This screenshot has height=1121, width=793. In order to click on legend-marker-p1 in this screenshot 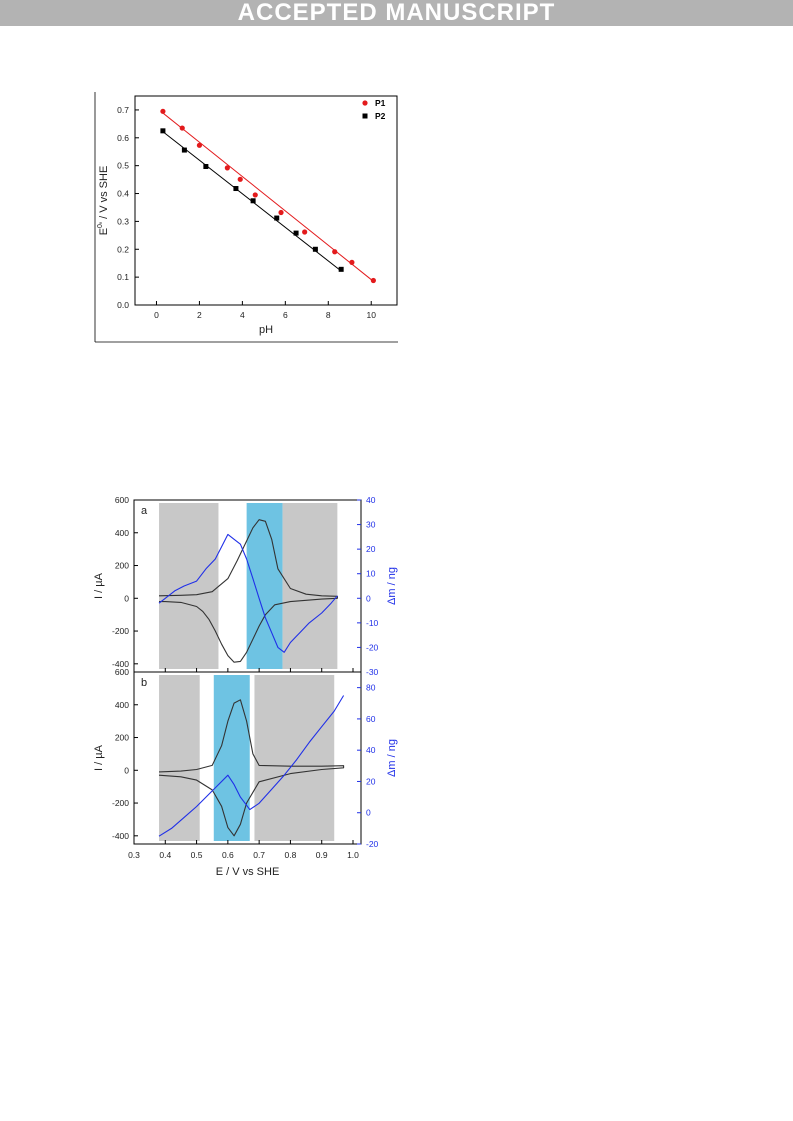, I will do `click(365, 103)`.